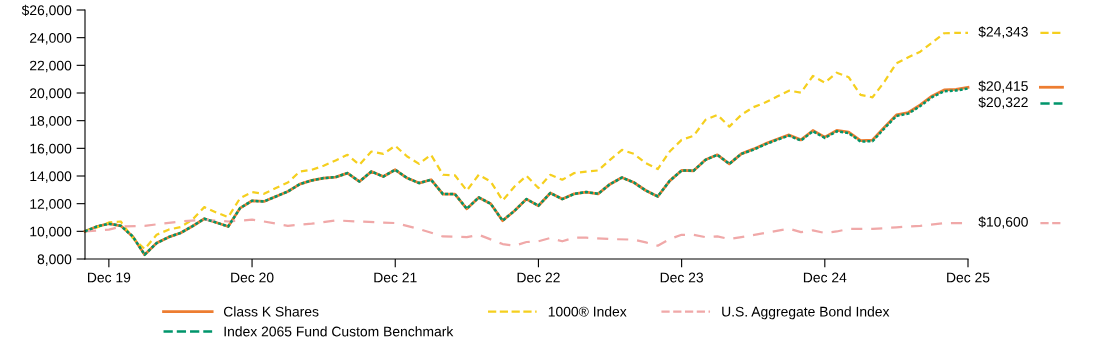 Image resolution: width=1094 pixels, height=349 pixels. What do you see at coordinates (51, 66) in the screenshot?
I see `y-tick-label: 22,000` at bounding box center [51, 66].